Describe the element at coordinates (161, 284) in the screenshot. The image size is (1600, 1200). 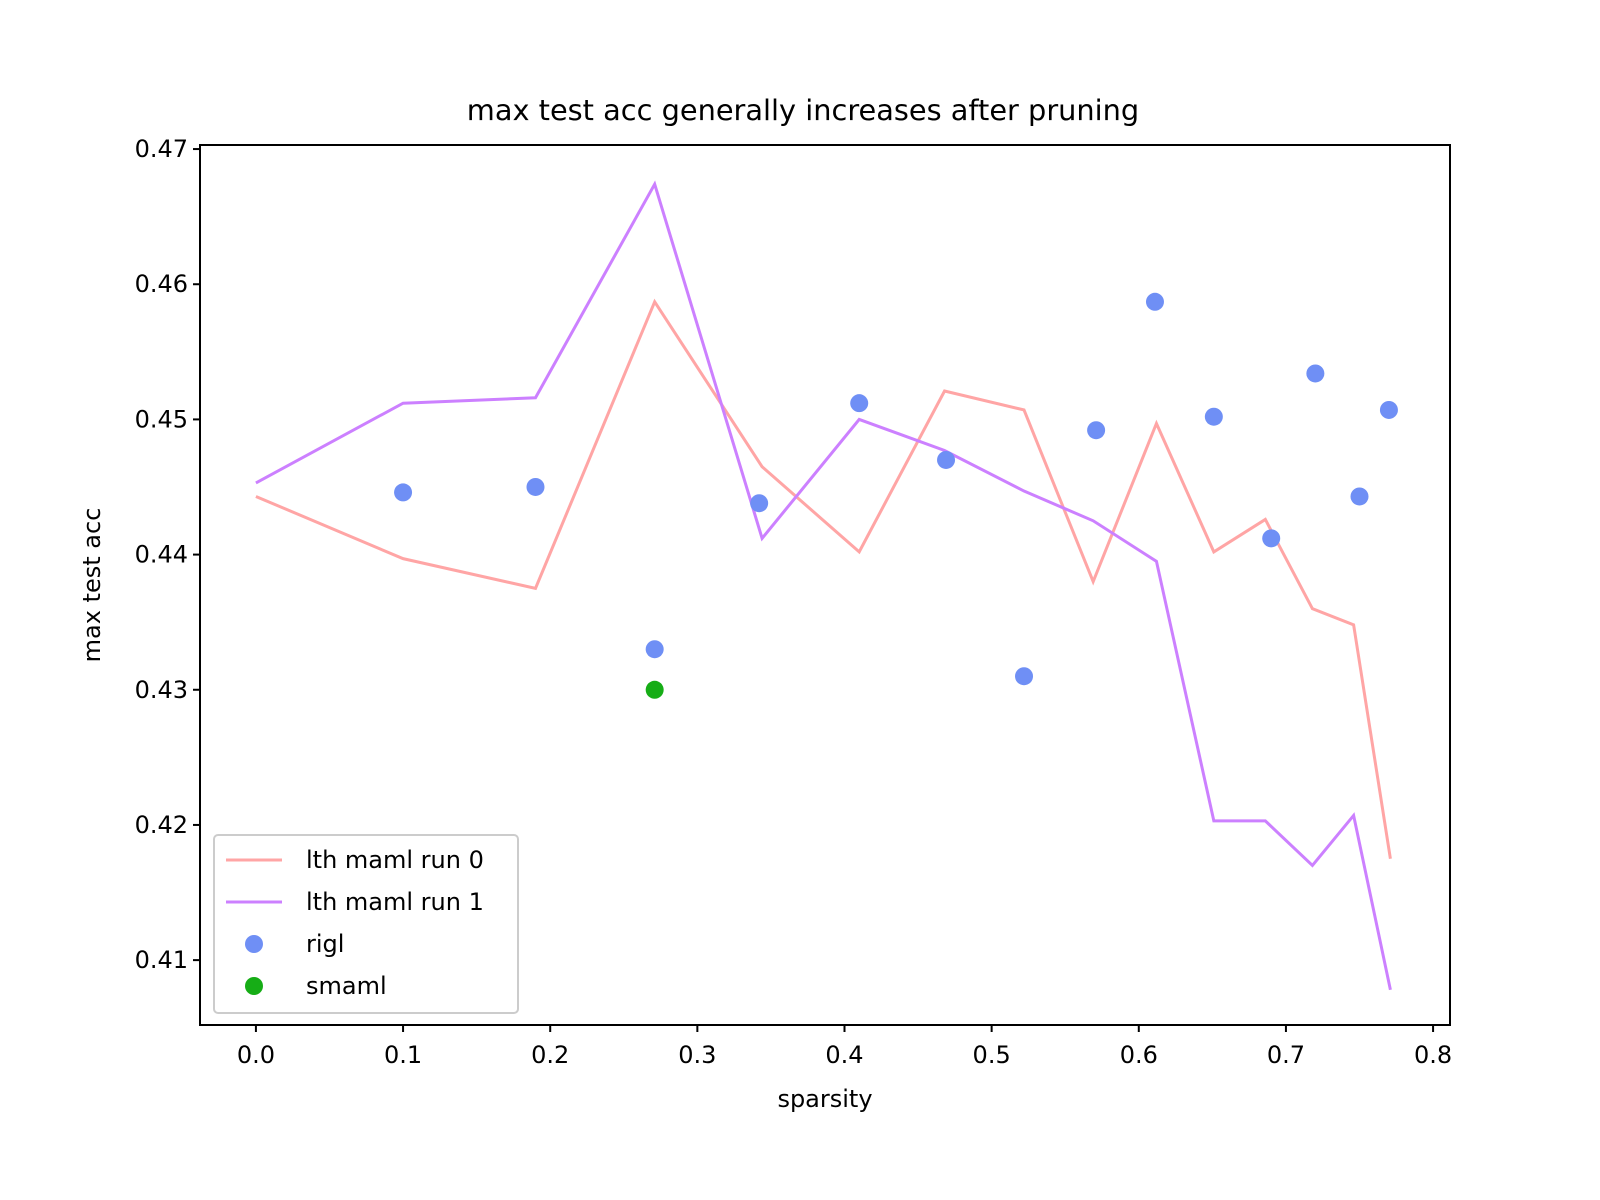
I see `y-tick-label: 0.46` at that location.